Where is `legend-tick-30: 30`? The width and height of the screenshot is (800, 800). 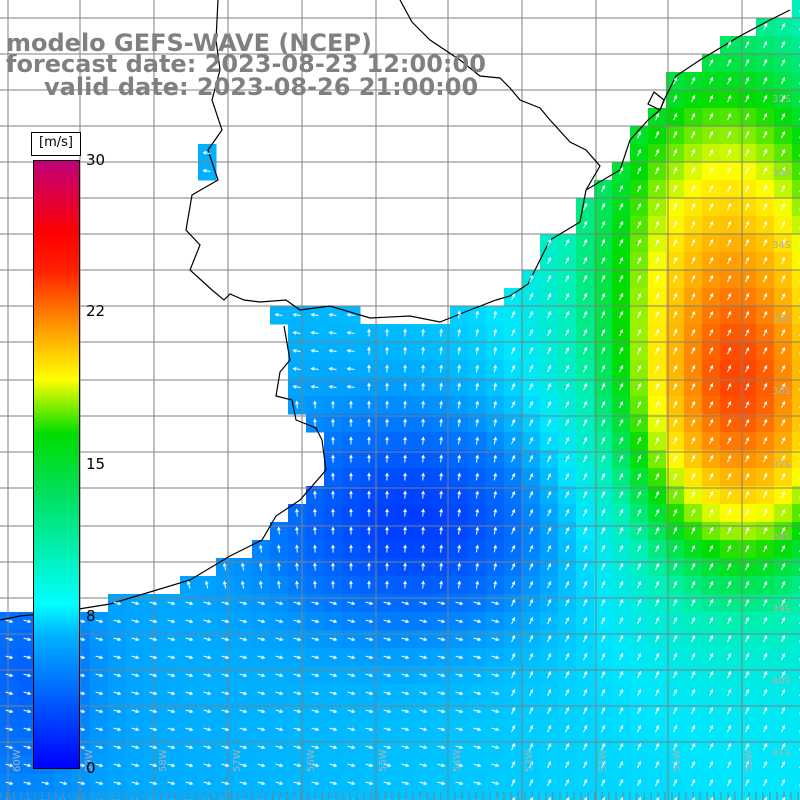 legend-tick-30: 30 is located at coordinates (96, 160).